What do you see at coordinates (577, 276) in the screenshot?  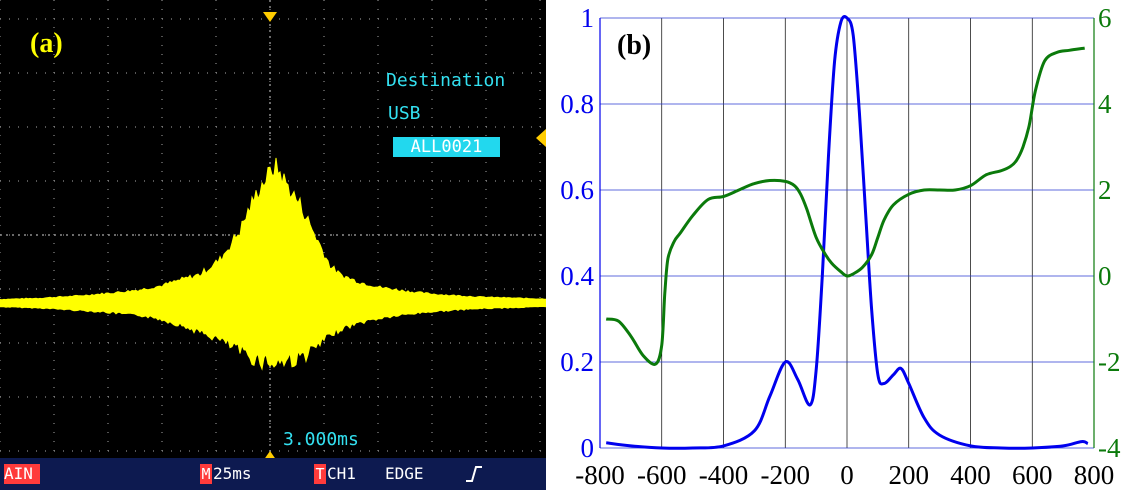 I see `left-y-tick-label: 0.4` at bounding box center [577, 276].